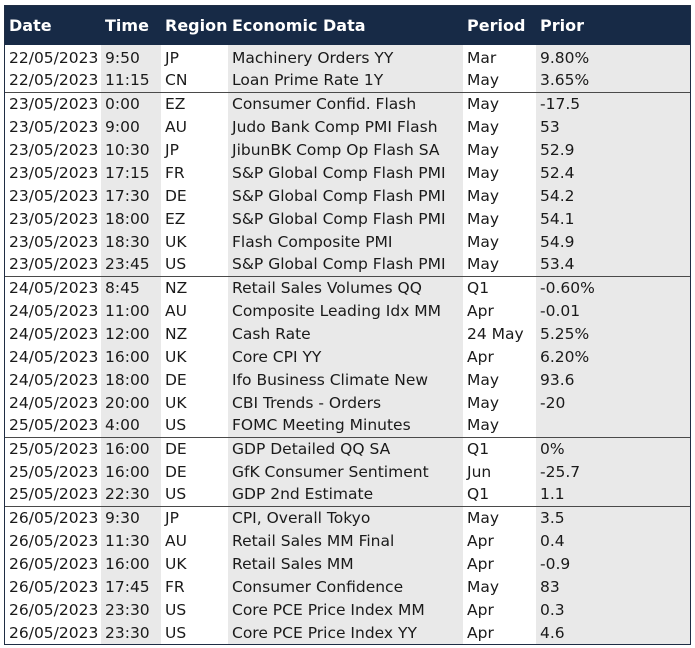 This screenshot has height=648, width=695. Describe the element at coordinates (131, 310) in the screenshot. I see `cell-time: 11:00` at that location.